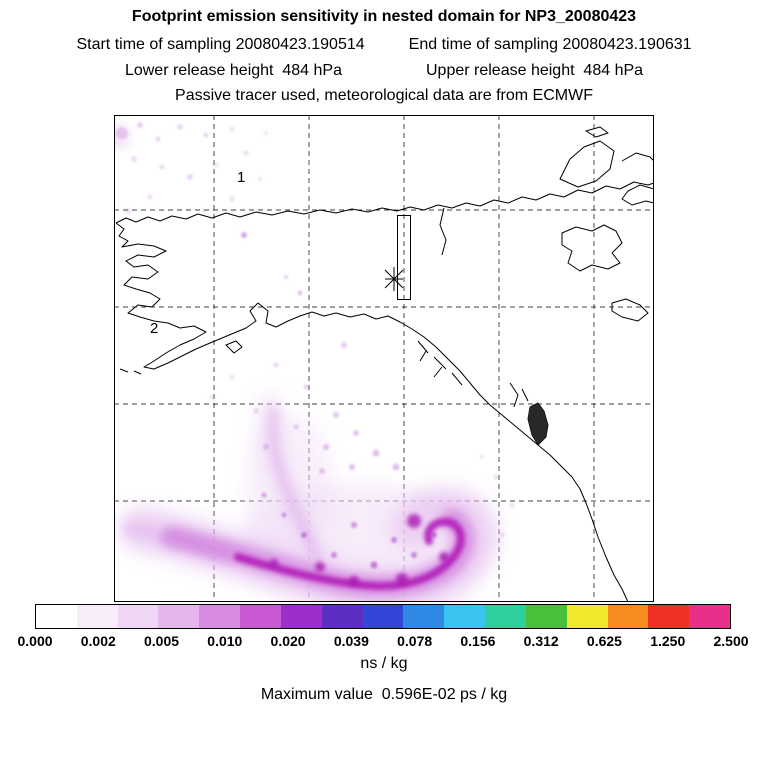 The height and width of the screenshot is (768, 768). I want to click on colorbar-tick-label: 2.500, so click(731, 641).